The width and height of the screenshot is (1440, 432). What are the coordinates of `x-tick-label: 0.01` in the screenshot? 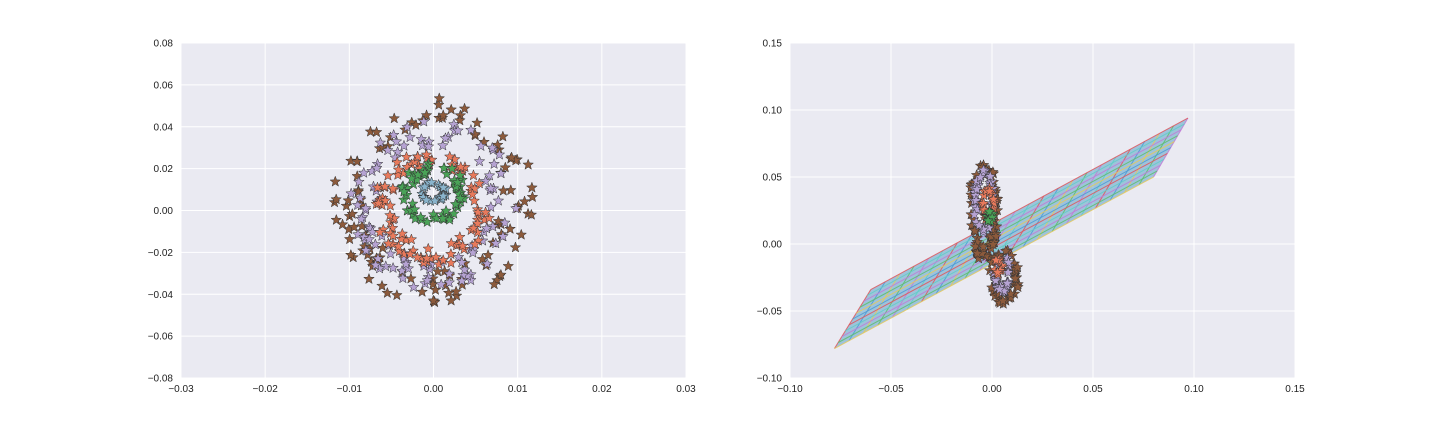 It's located at (518, 389).